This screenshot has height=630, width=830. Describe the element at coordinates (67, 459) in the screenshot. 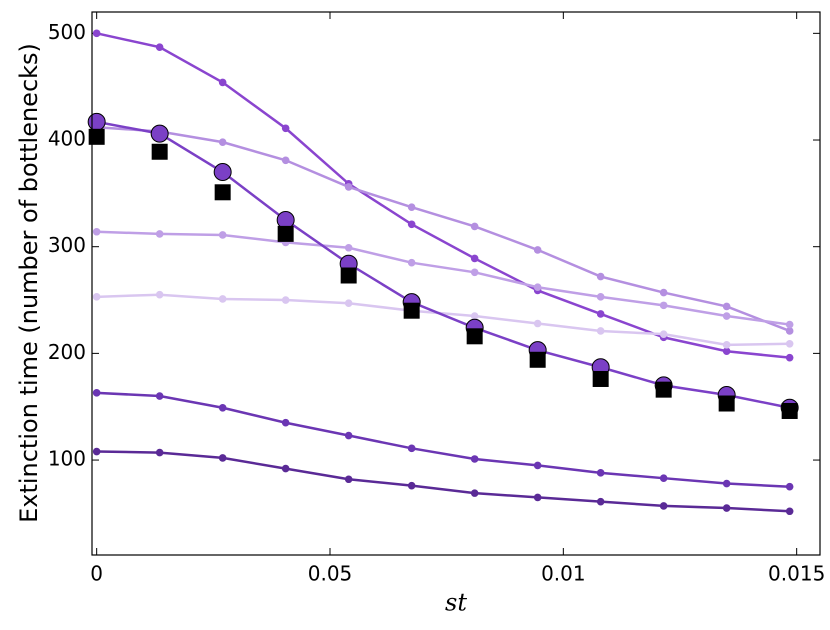

I see `y-tick-label: 100` at that location.